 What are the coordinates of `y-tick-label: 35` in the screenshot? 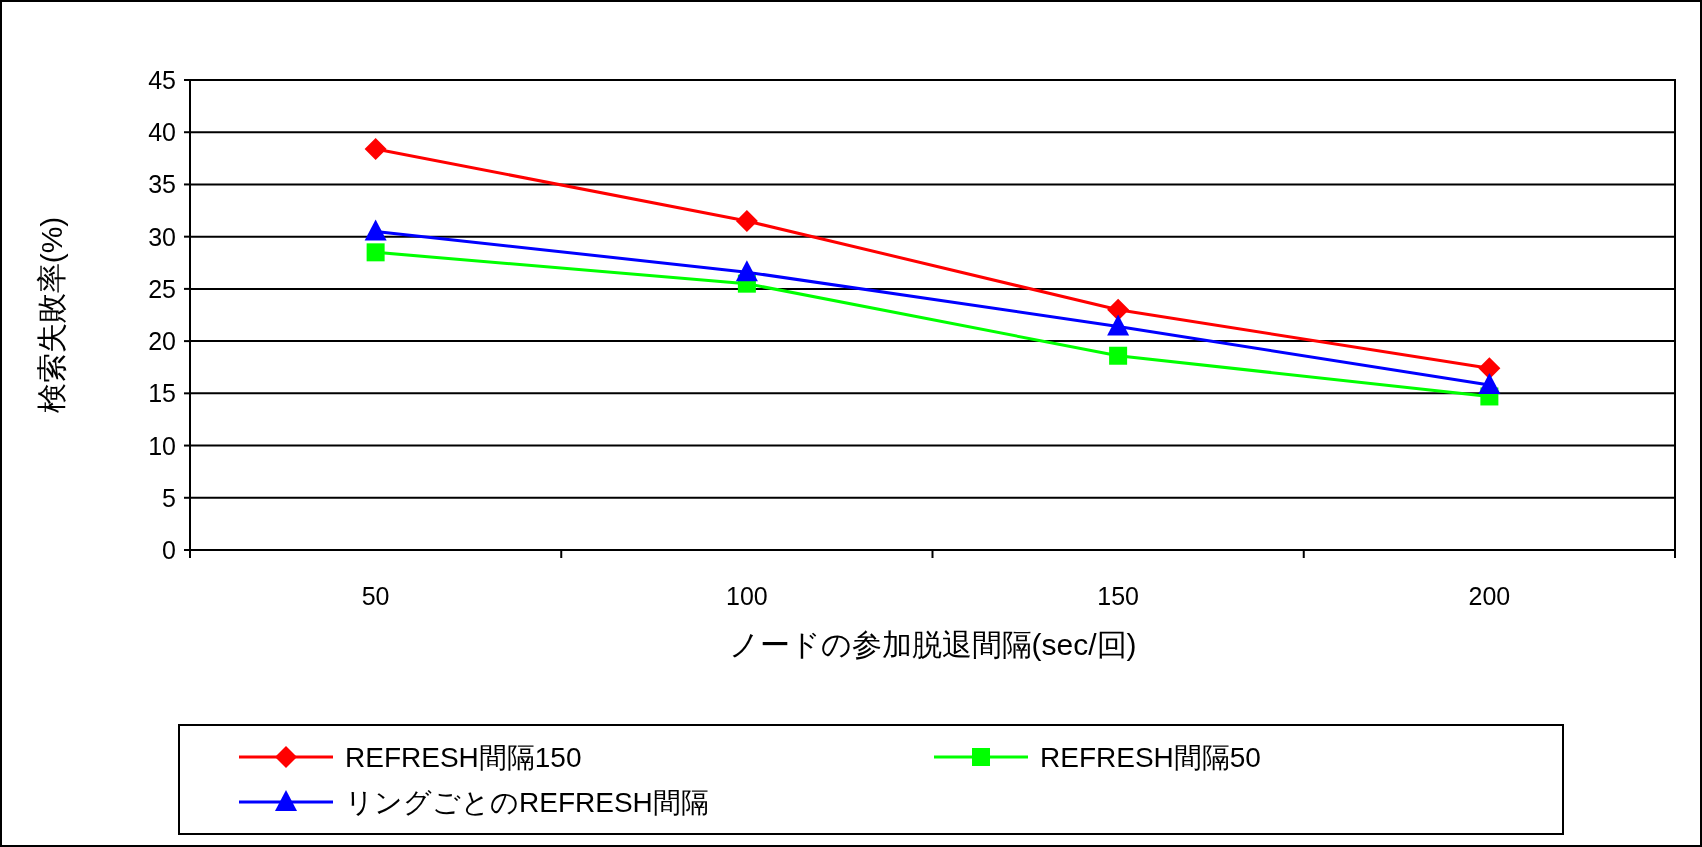 It's located at (162, 184).